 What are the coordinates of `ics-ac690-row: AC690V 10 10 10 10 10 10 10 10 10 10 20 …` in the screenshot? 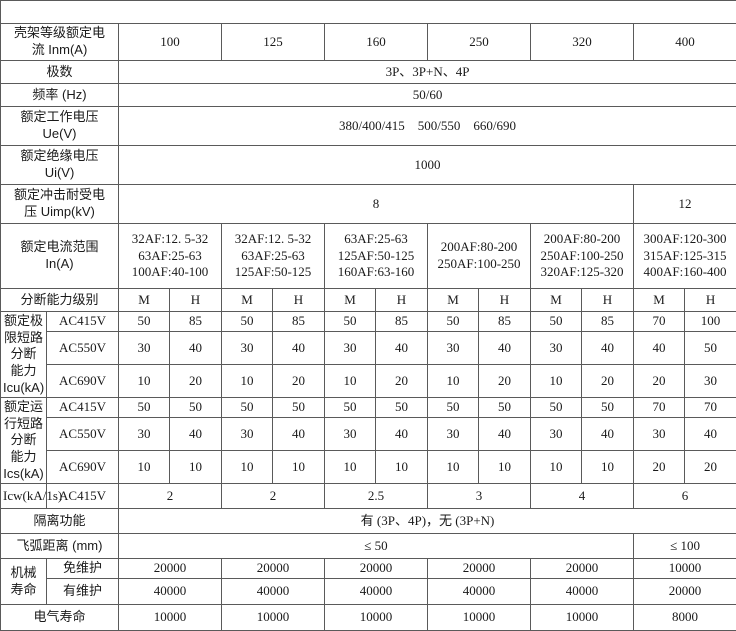 It's located at (368, 467).